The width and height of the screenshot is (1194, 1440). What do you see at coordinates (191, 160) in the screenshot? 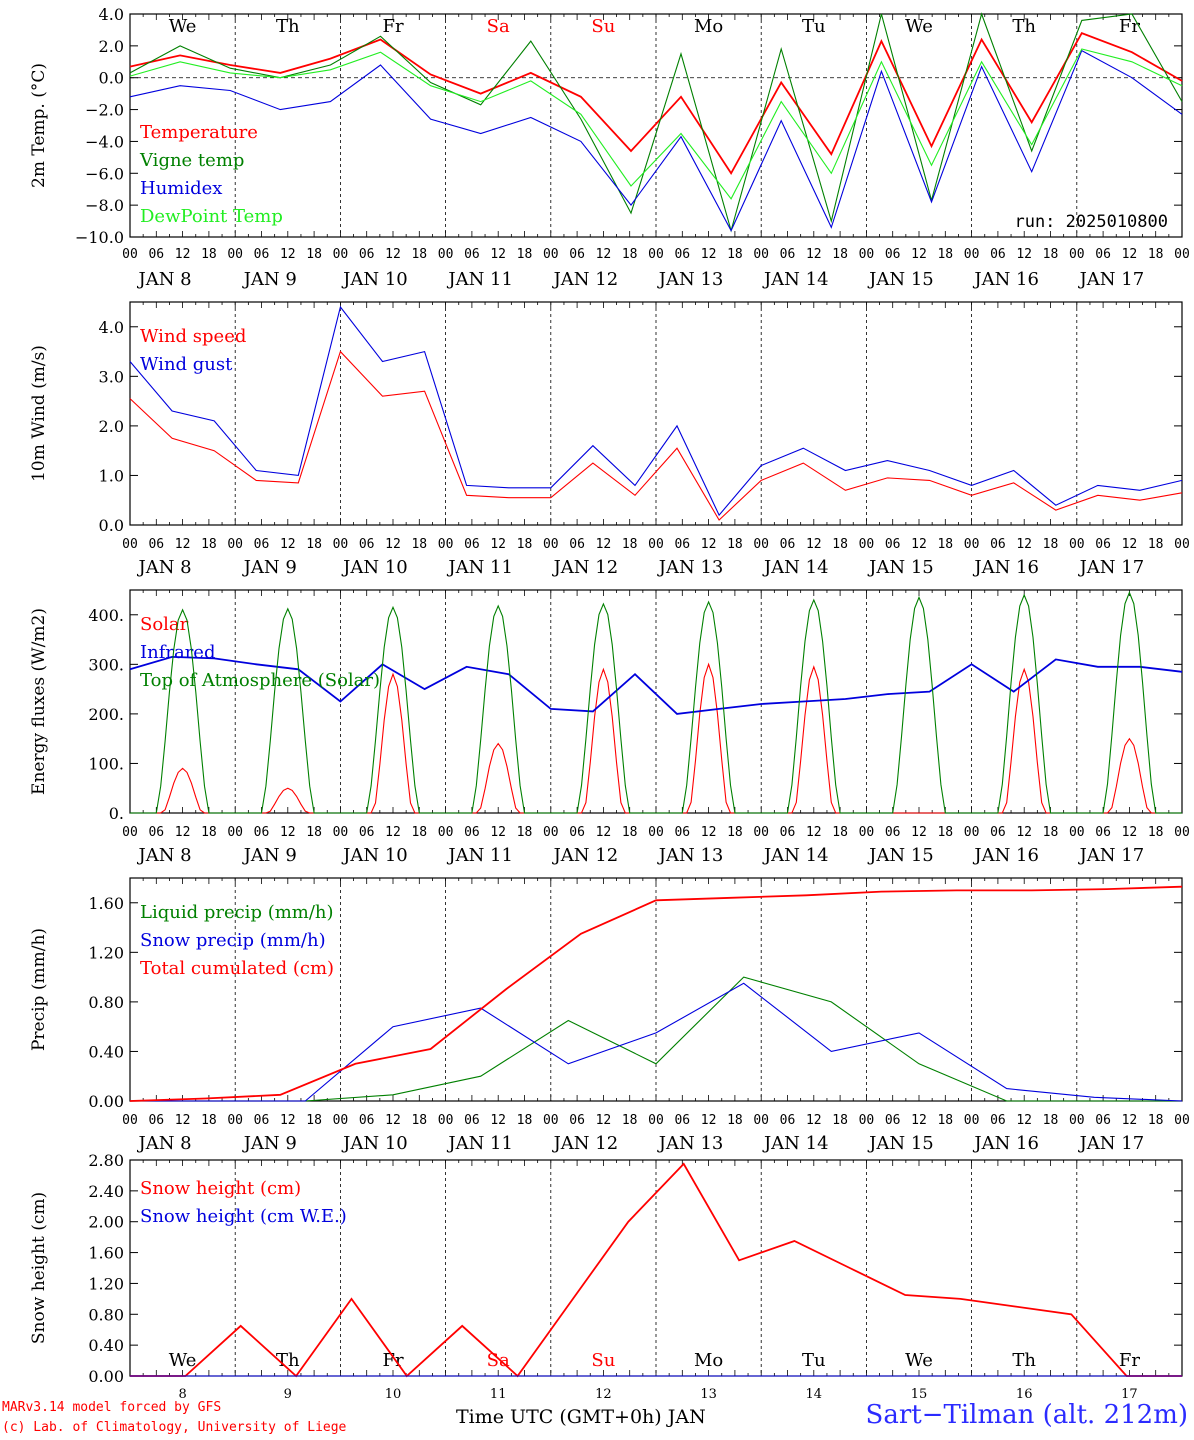
I see `legend-entry: Vigne temp` at bounding box center [191, 160].